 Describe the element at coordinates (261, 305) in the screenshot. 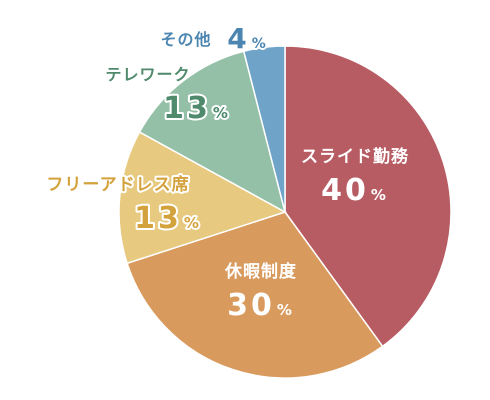

I see `slice-value: 30%` at that location.